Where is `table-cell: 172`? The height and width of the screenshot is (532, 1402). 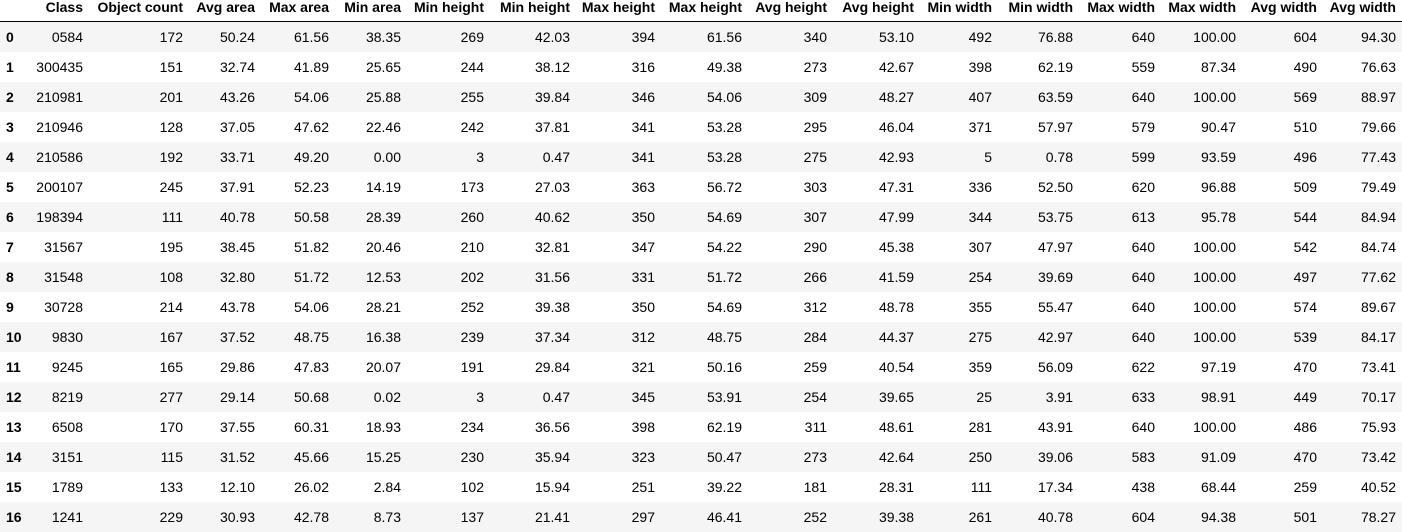
table-cell: 172 is located at coordinates (171, 36).